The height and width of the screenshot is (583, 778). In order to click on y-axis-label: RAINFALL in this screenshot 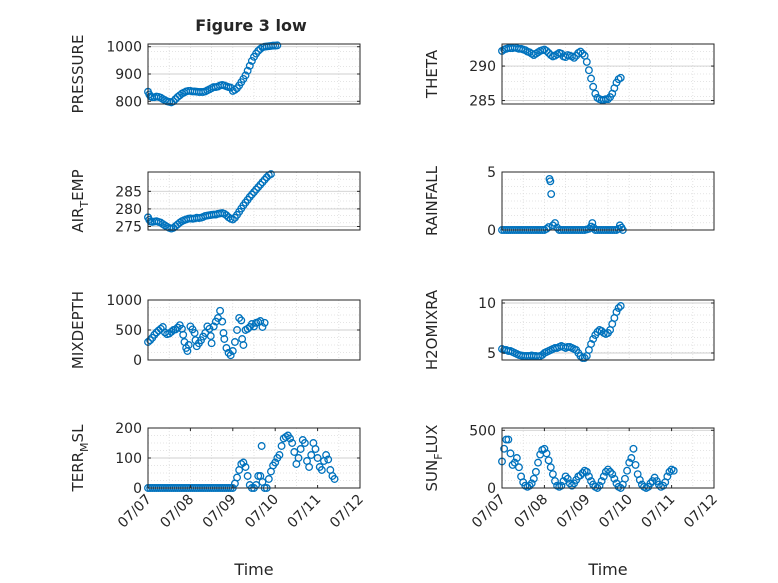, I will do `click(432, 200)`.